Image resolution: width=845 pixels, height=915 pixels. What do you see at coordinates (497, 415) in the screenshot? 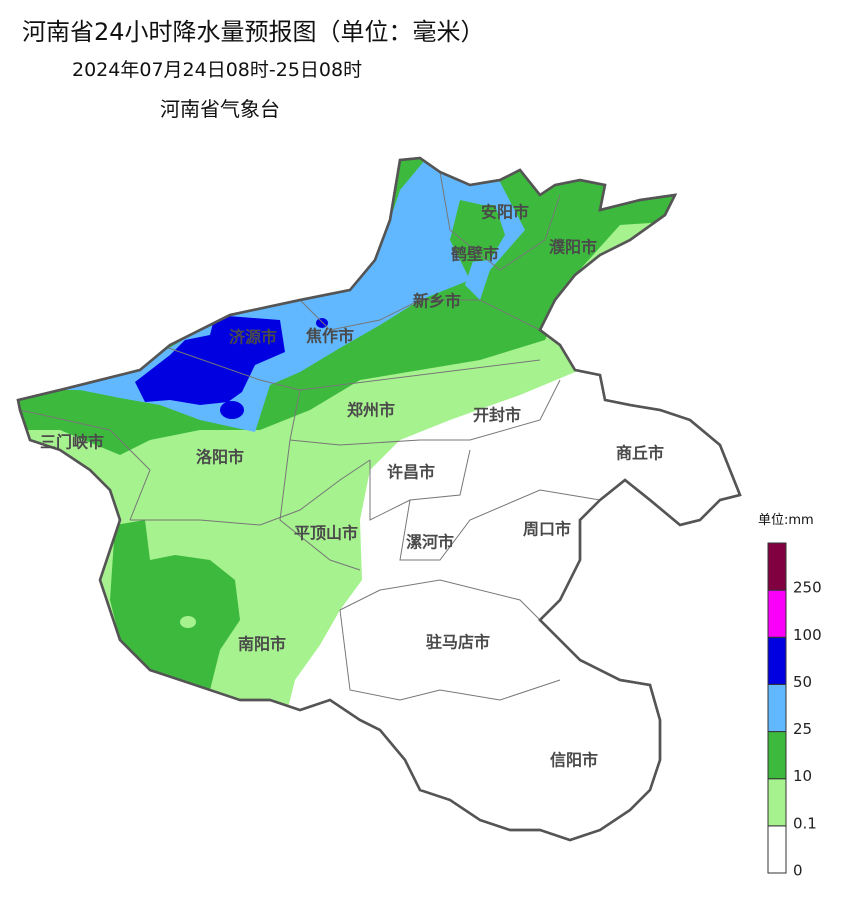
I see `city-label: 开封市` at bounding box center [497, 415].